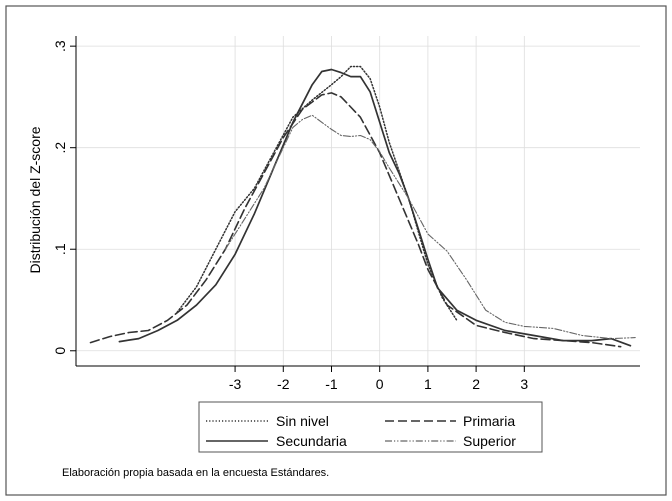 This screenshot has height=501, width=672. I want to click on legend-box, so click(370, 427).